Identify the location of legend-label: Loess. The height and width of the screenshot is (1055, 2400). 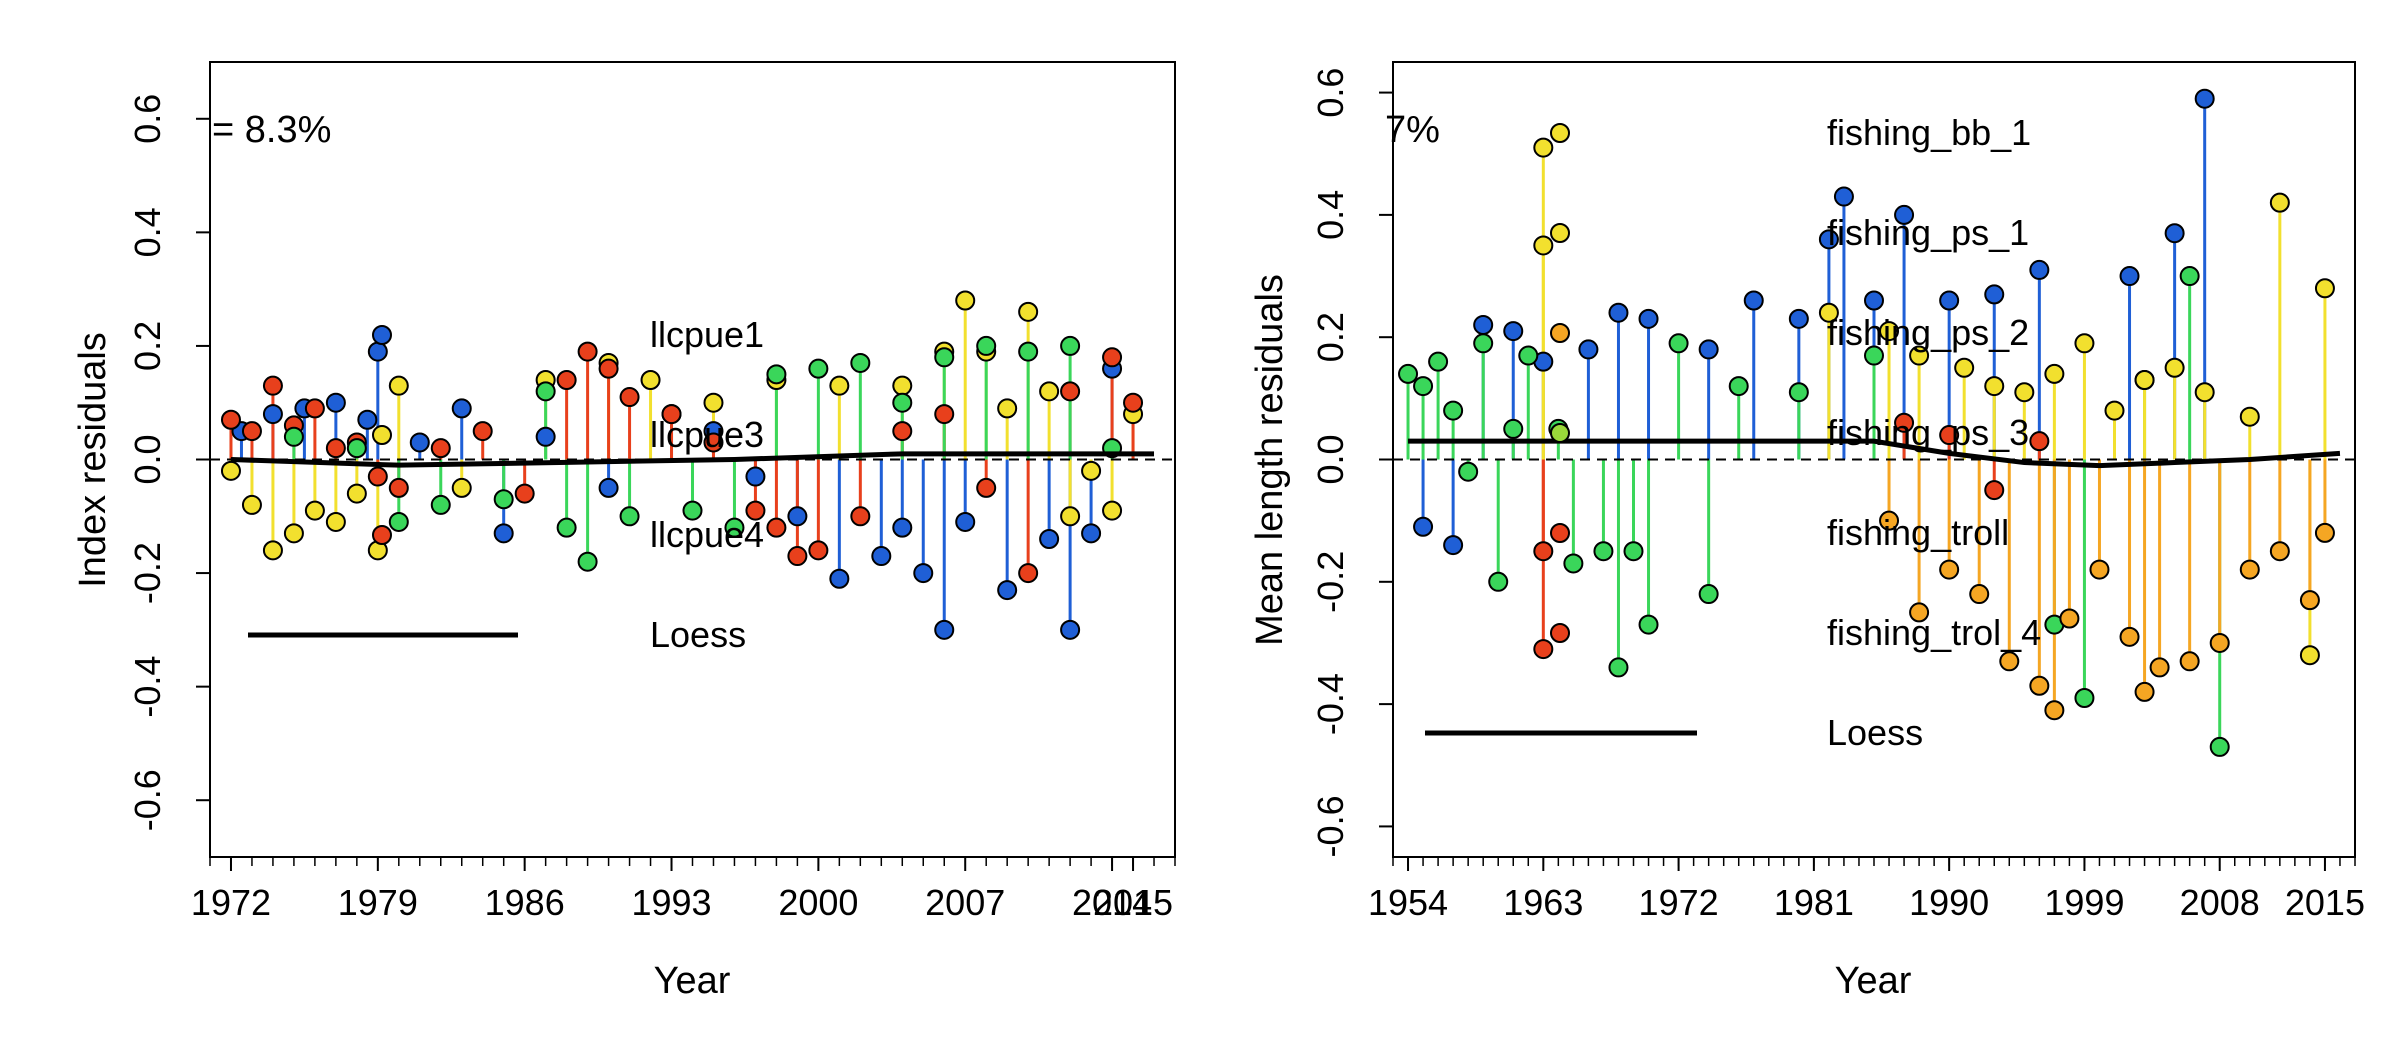
(1875, 732).